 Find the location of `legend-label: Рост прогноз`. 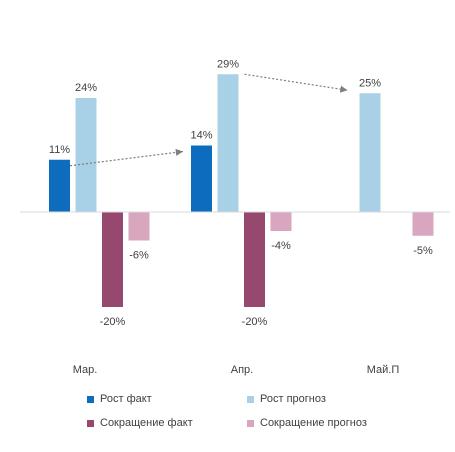

legend-label: Рост прогноз is located at coordinates (293, 399).